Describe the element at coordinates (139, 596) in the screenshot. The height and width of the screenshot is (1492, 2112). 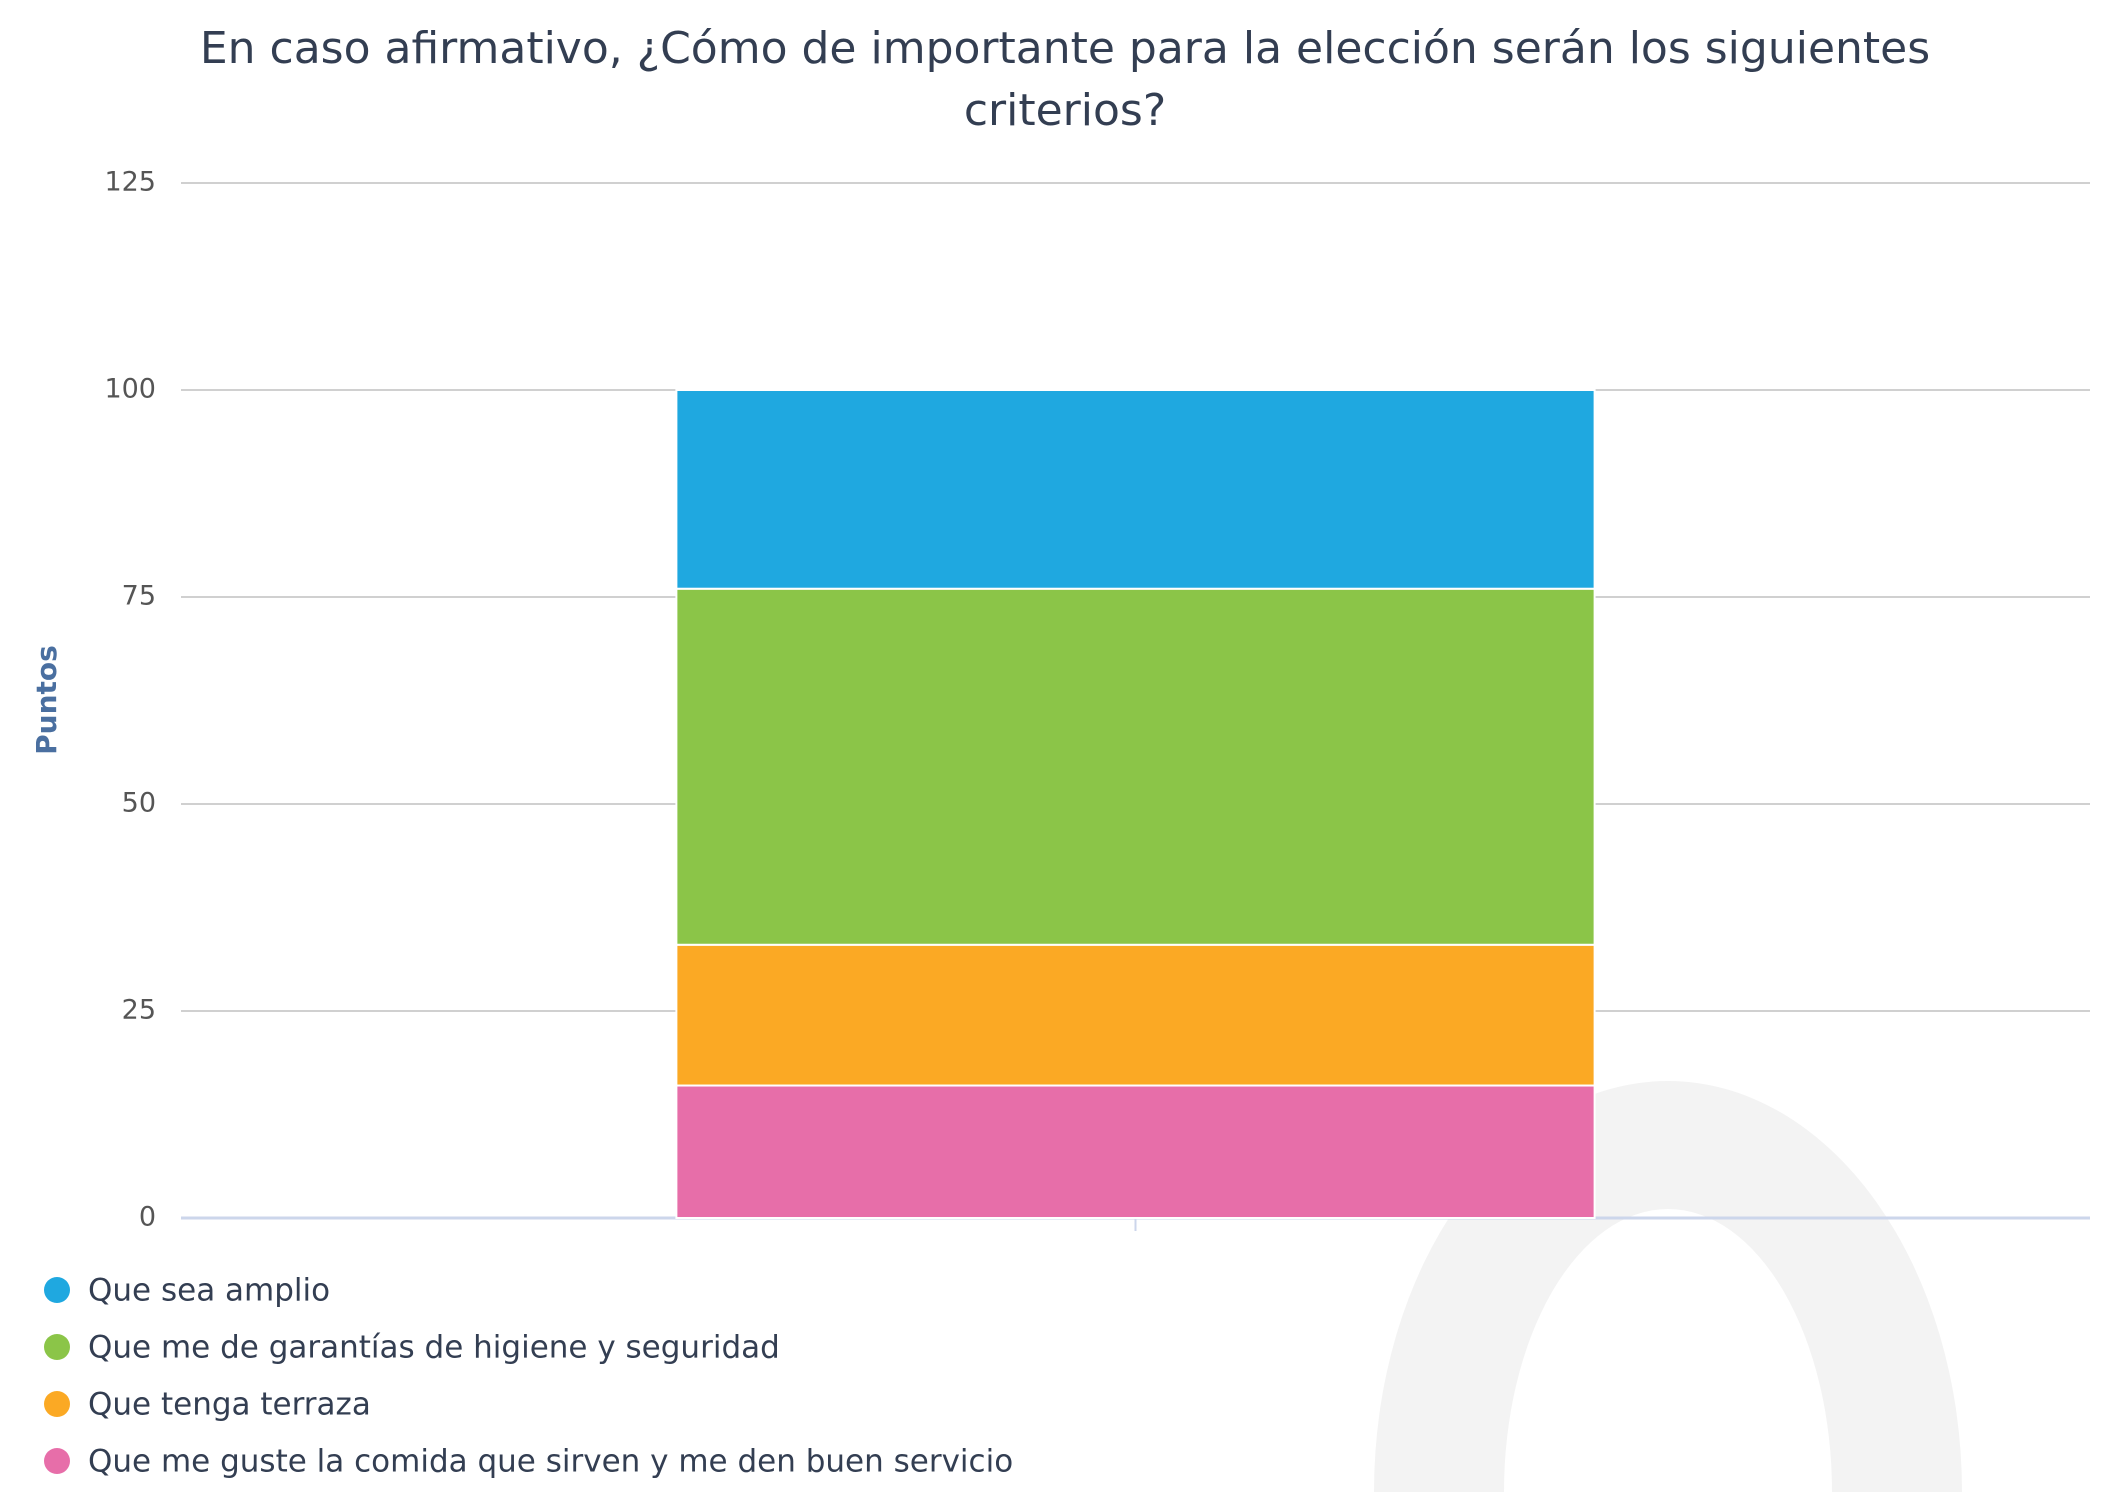
I see `y-tick-label: 75` at that location.